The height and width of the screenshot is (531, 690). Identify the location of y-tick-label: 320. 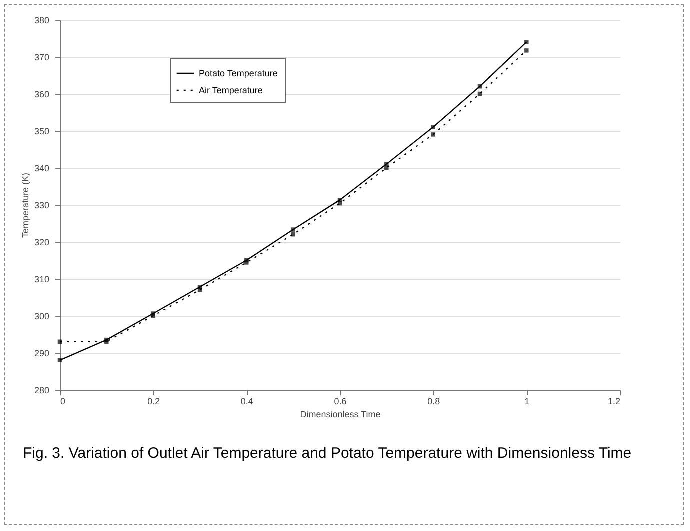
(42, 243).